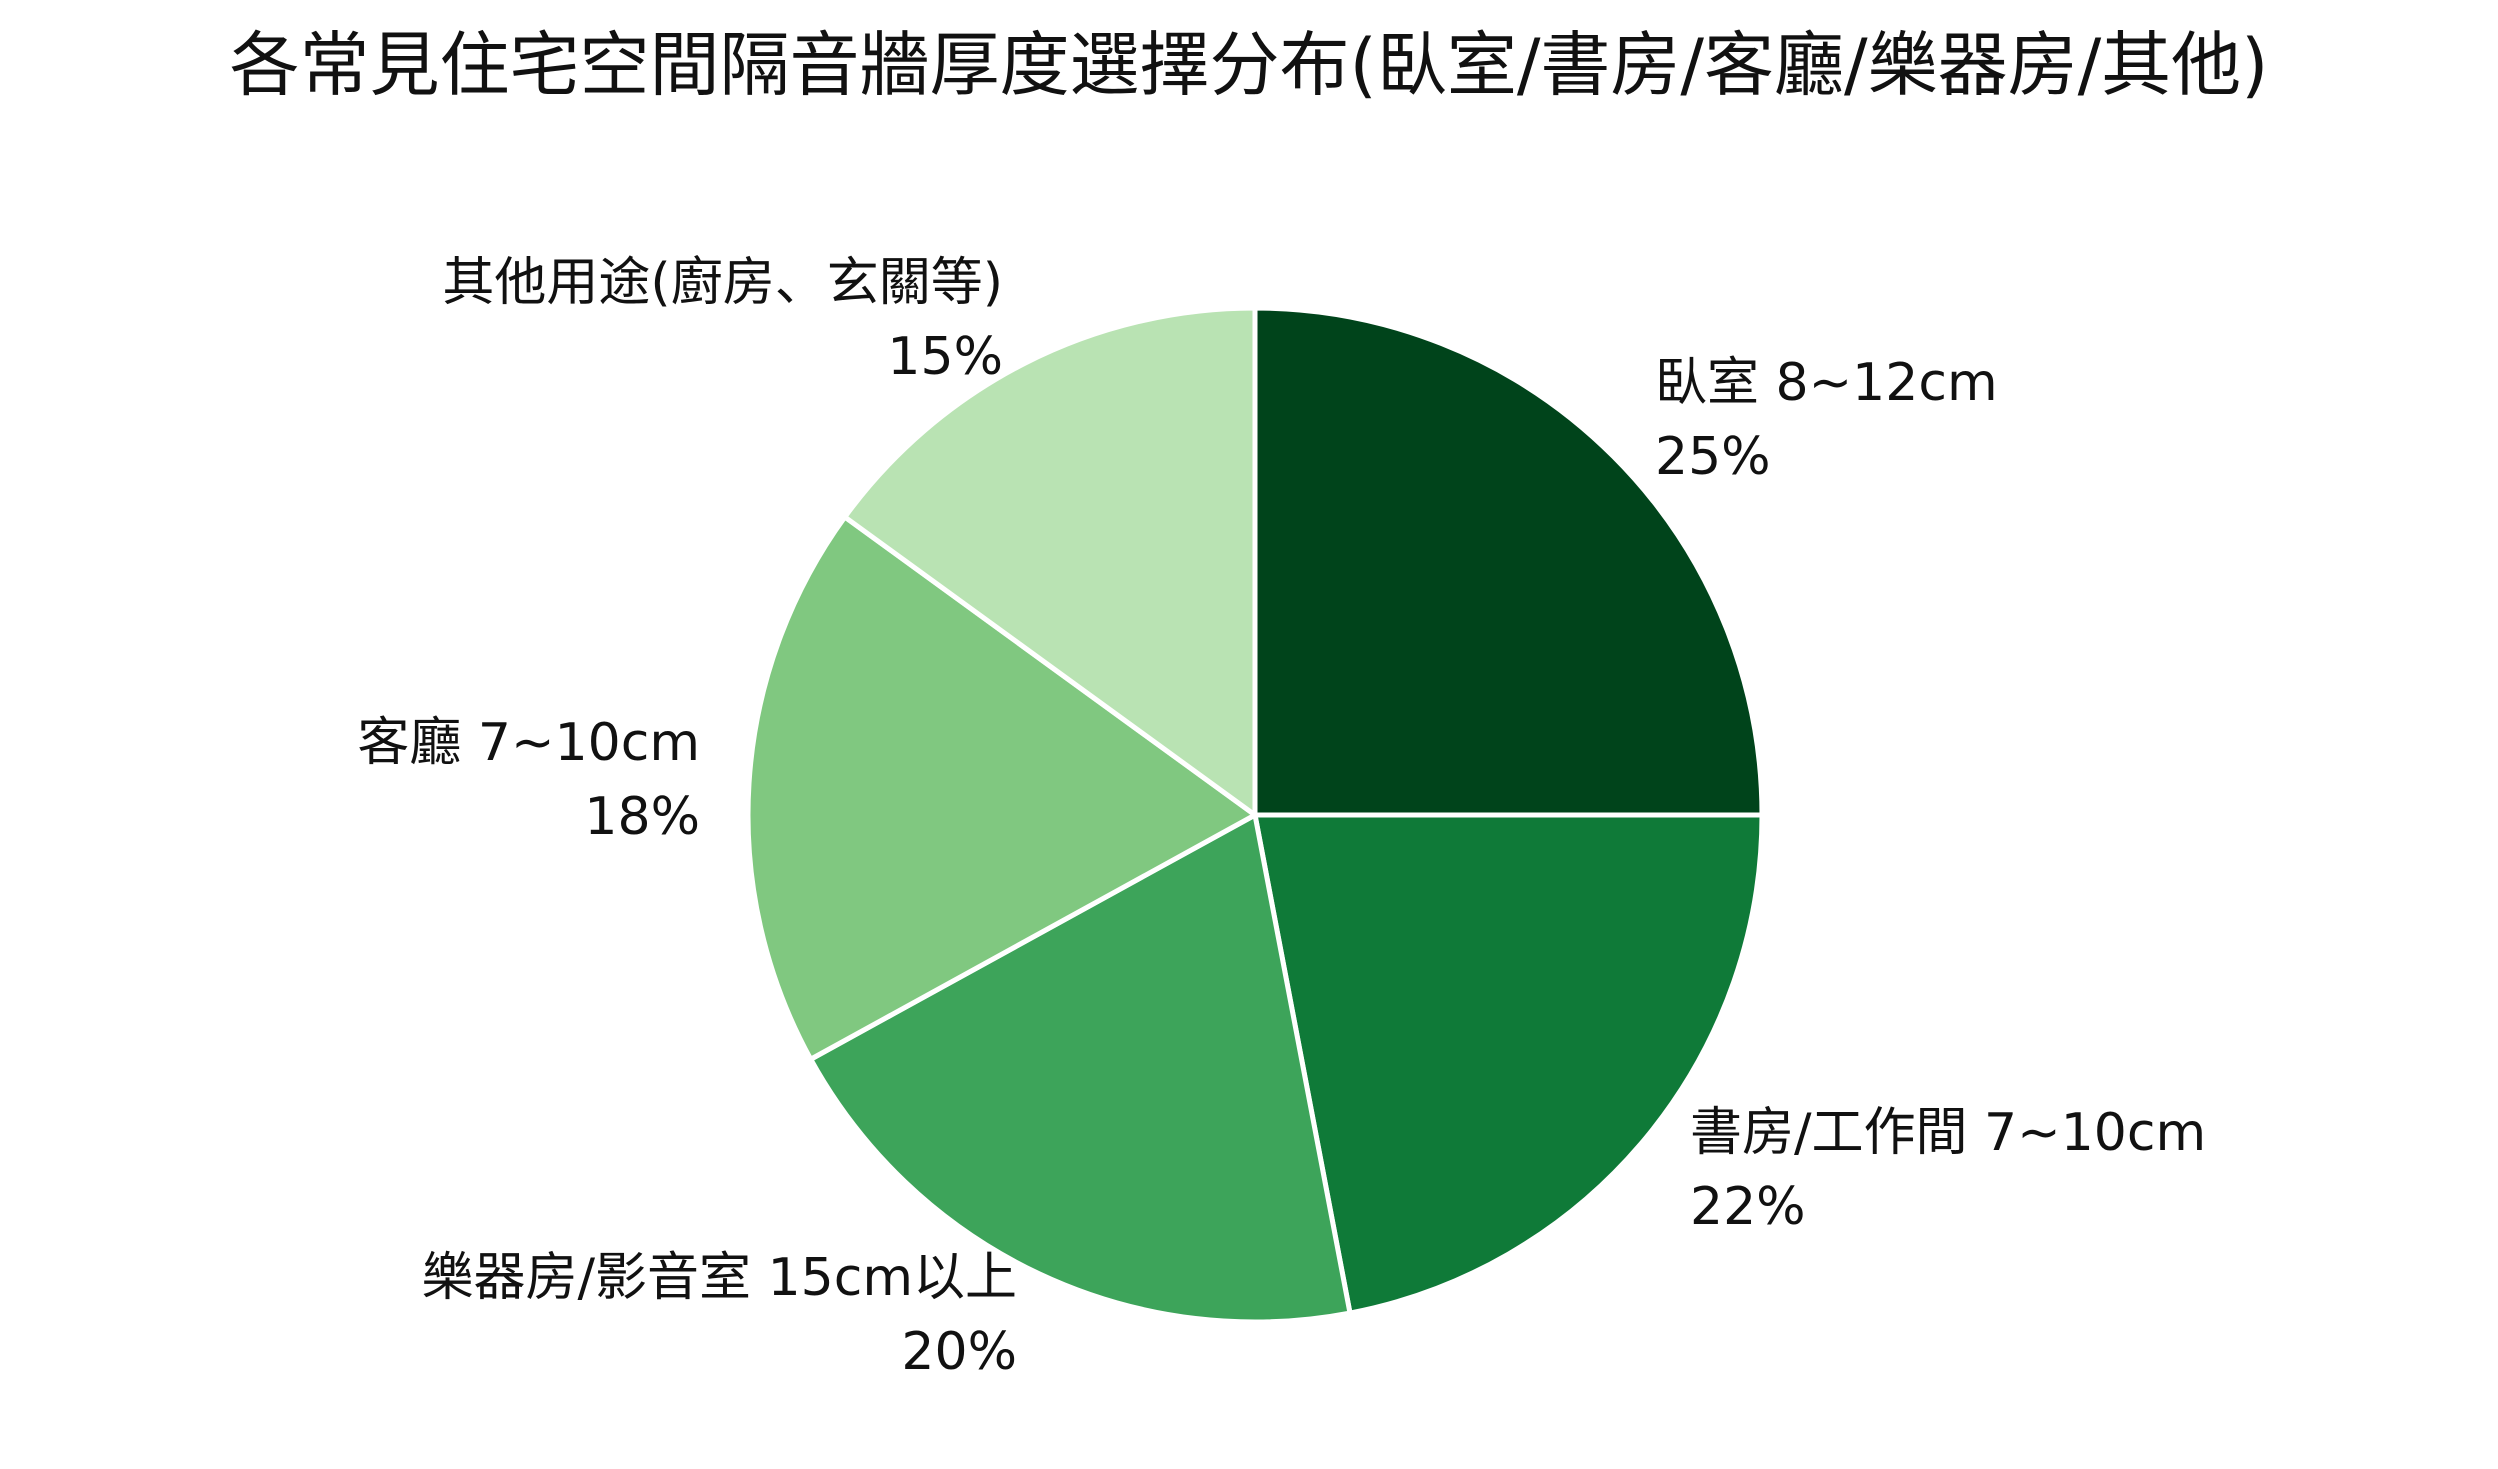  Describe the element at coordinates (722, 283) in the screenshot. I see `slice-category-label: 其他用途(廚房、玄關等)` at that location.